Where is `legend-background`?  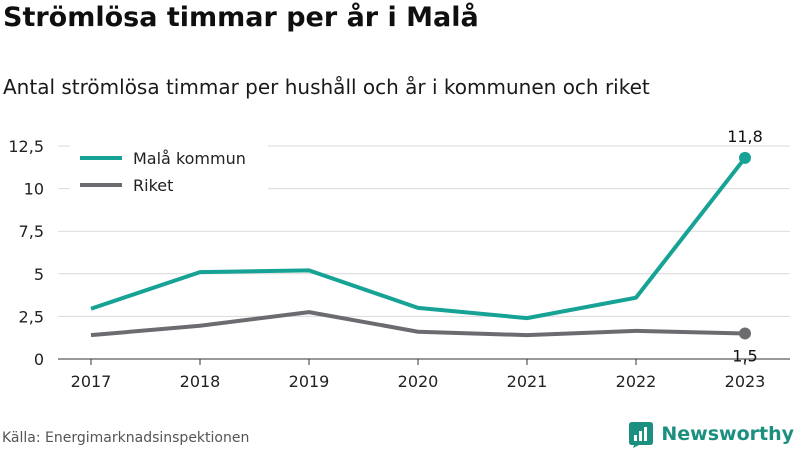
legend-background is located at coordinates (169, 170).